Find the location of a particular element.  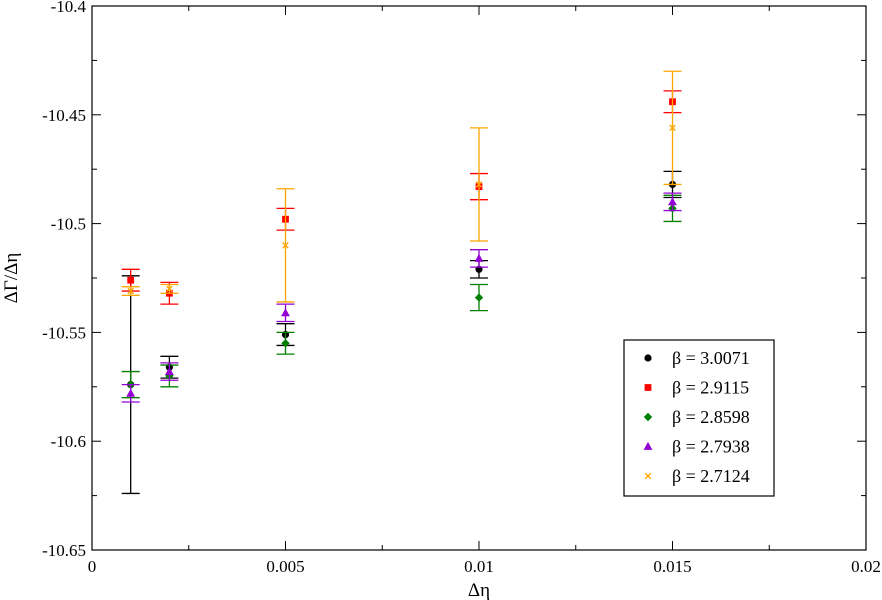

y-tick-label: -10.4 is located at coordinates (69, 8).